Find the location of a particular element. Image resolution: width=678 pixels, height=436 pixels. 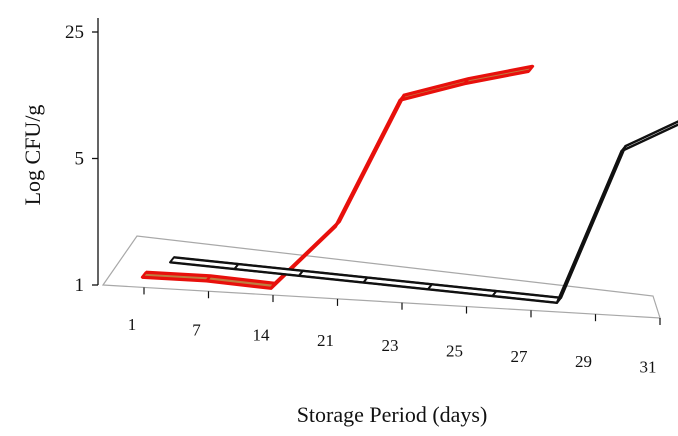

x-tick-label: 7 is located at coordinates (196, 329).